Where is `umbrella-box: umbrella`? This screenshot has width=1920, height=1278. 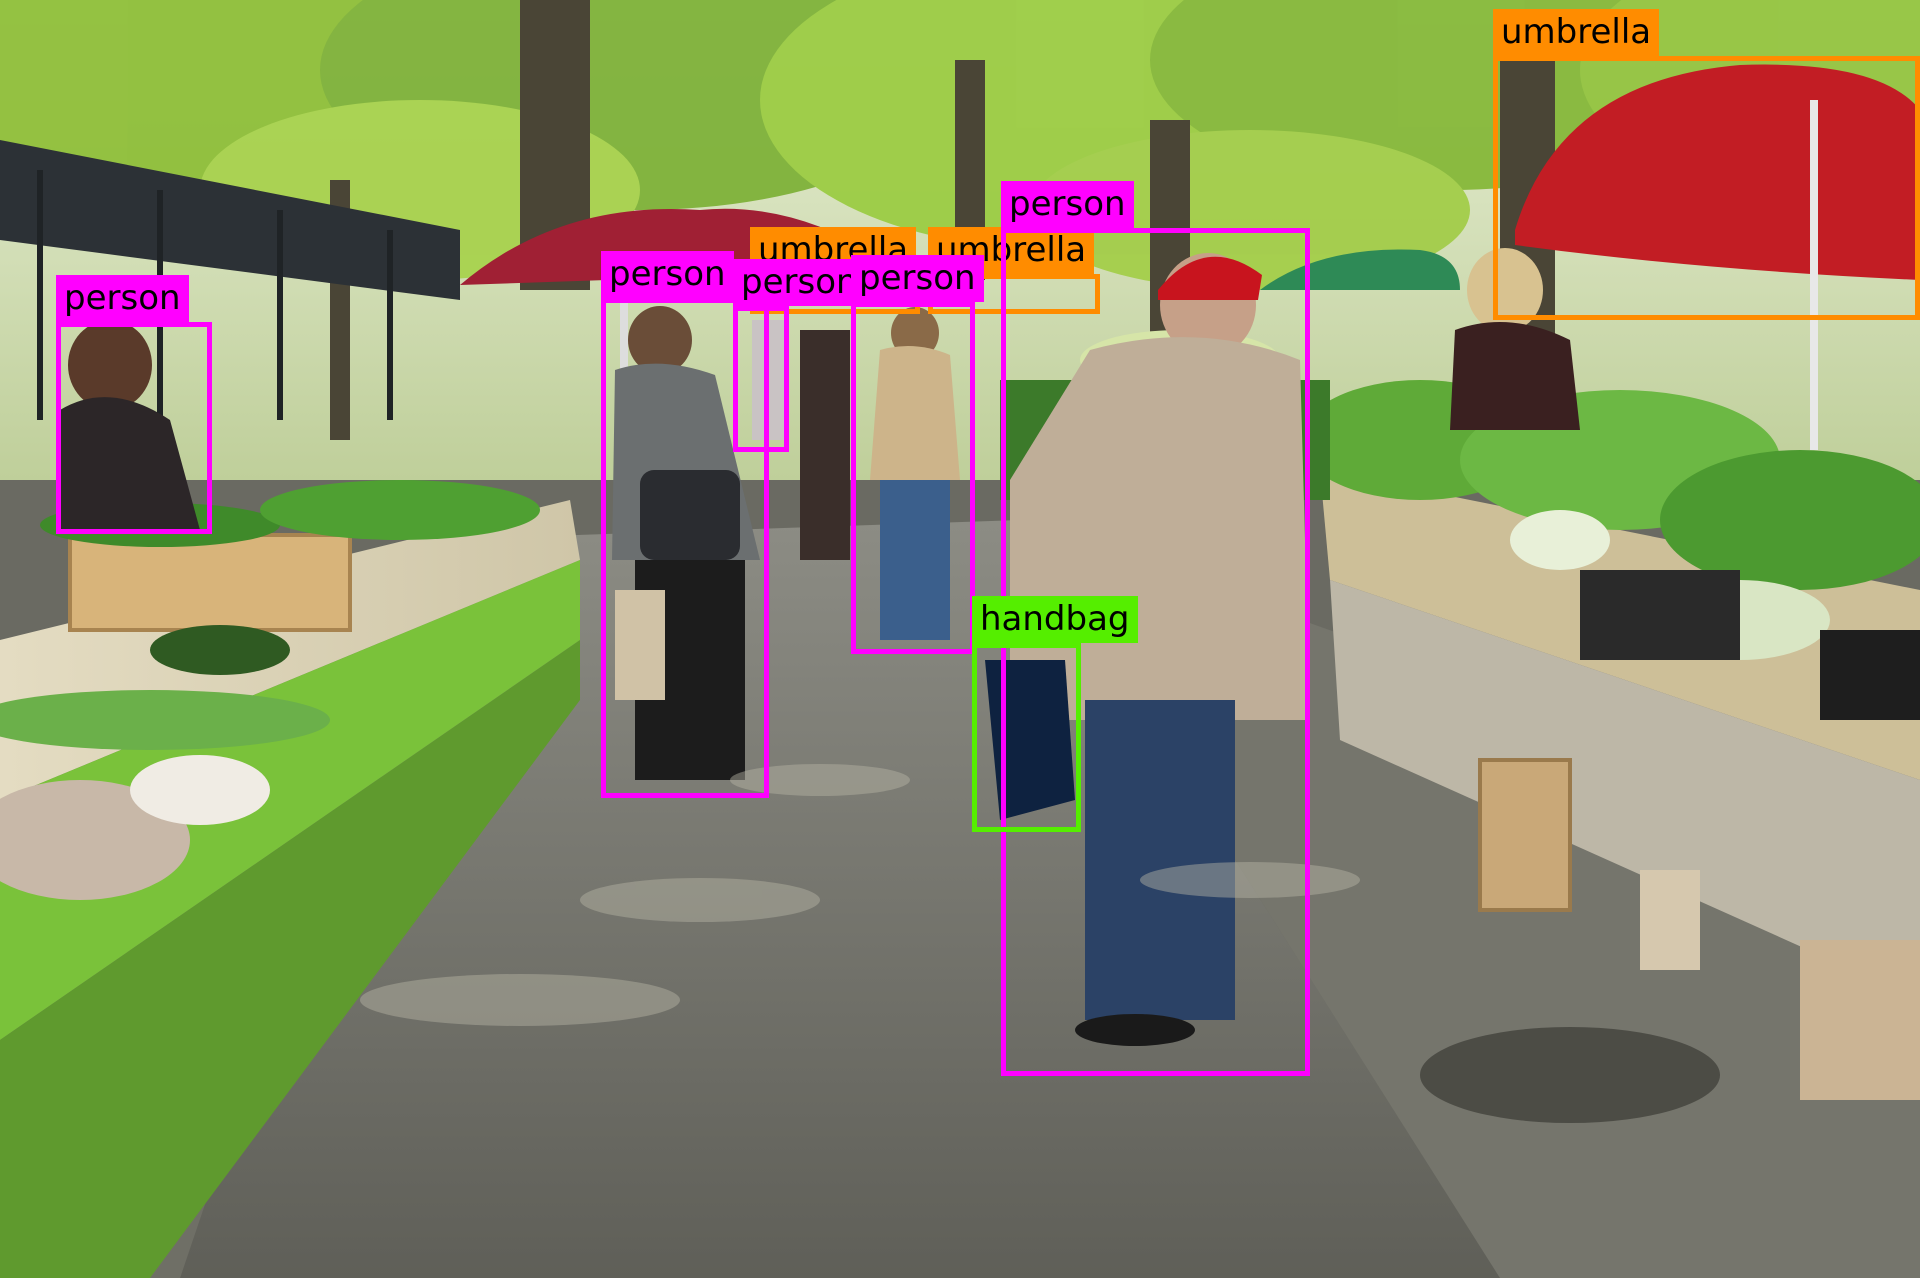 umbrella-box: umbrella is located at coordinates (1706, 164).